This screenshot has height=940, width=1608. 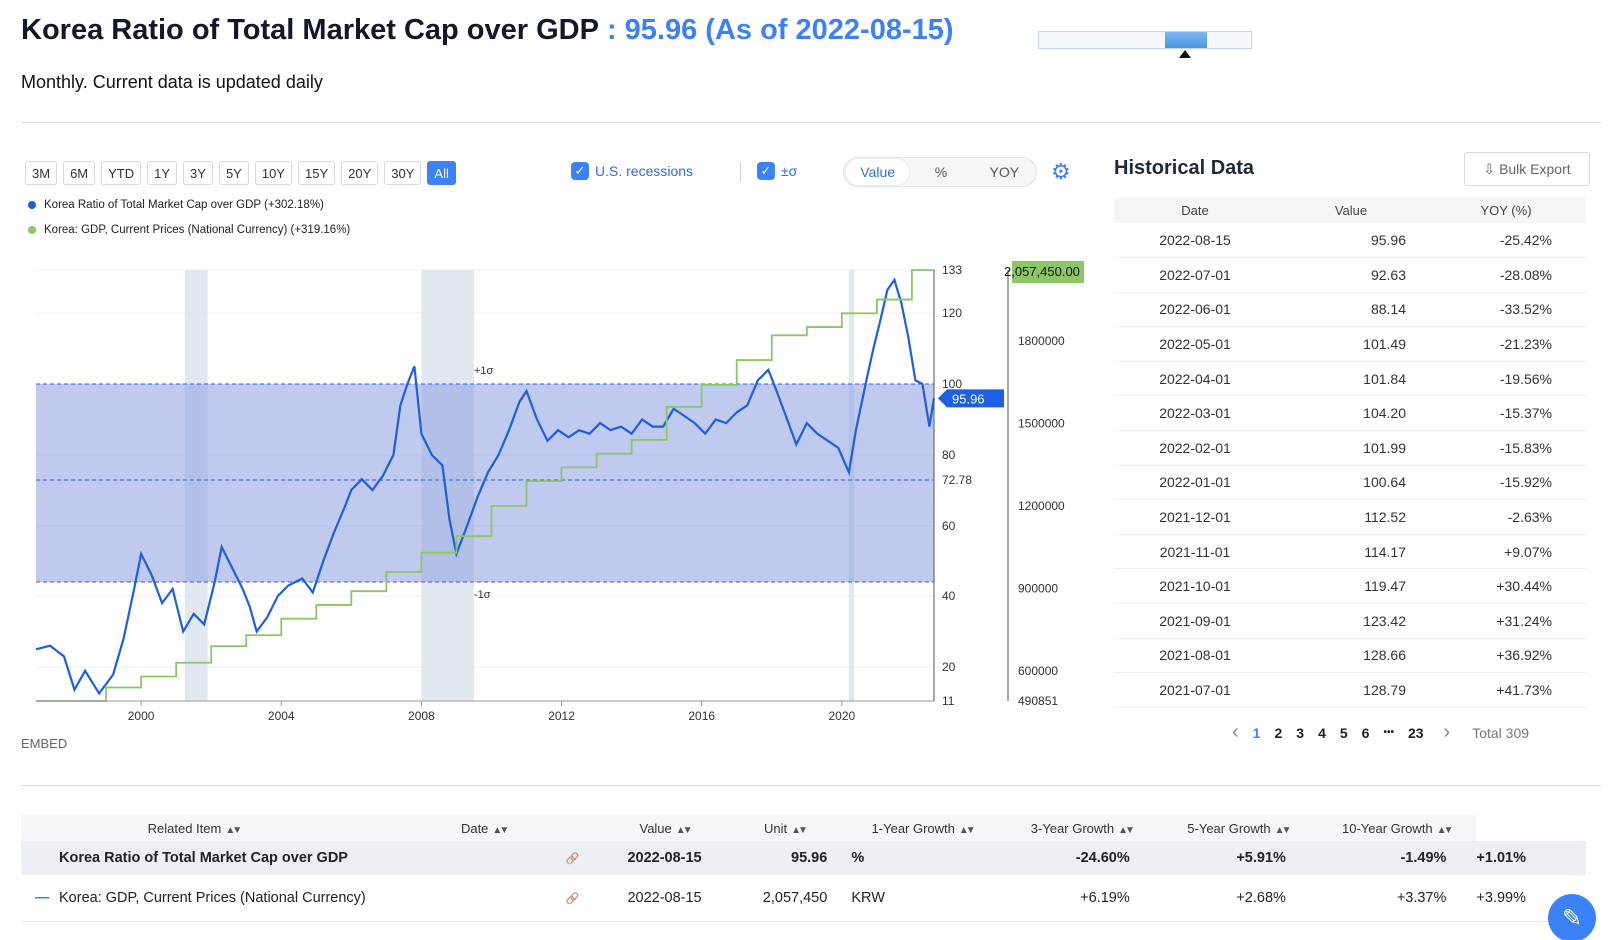 I want to click on related-item-cell: Korea Ratio of Total Market Cap over GDP, so click(x=193, y=858).